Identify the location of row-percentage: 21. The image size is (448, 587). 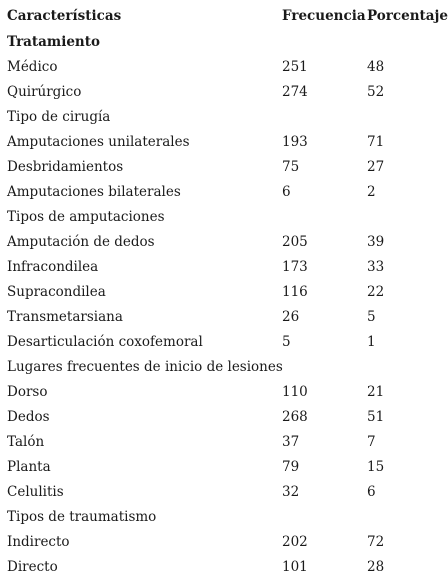
(376, 392).